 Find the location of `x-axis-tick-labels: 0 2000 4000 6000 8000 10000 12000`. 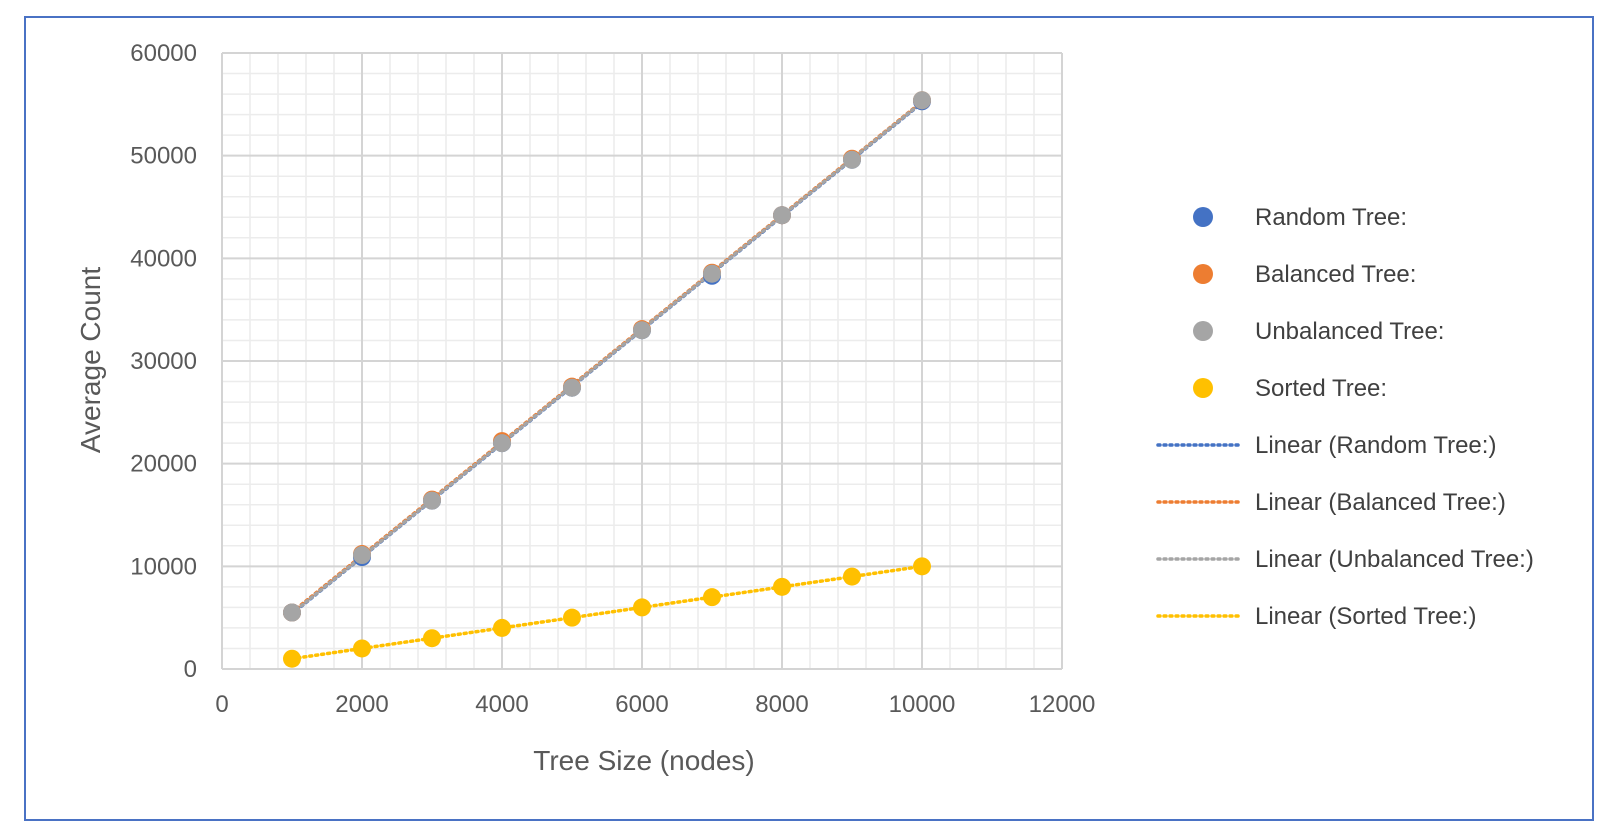

x-axis-tick-labels: 0 2000 4000 6000 8000 10000 12000 is located at coordinates (655, 704).